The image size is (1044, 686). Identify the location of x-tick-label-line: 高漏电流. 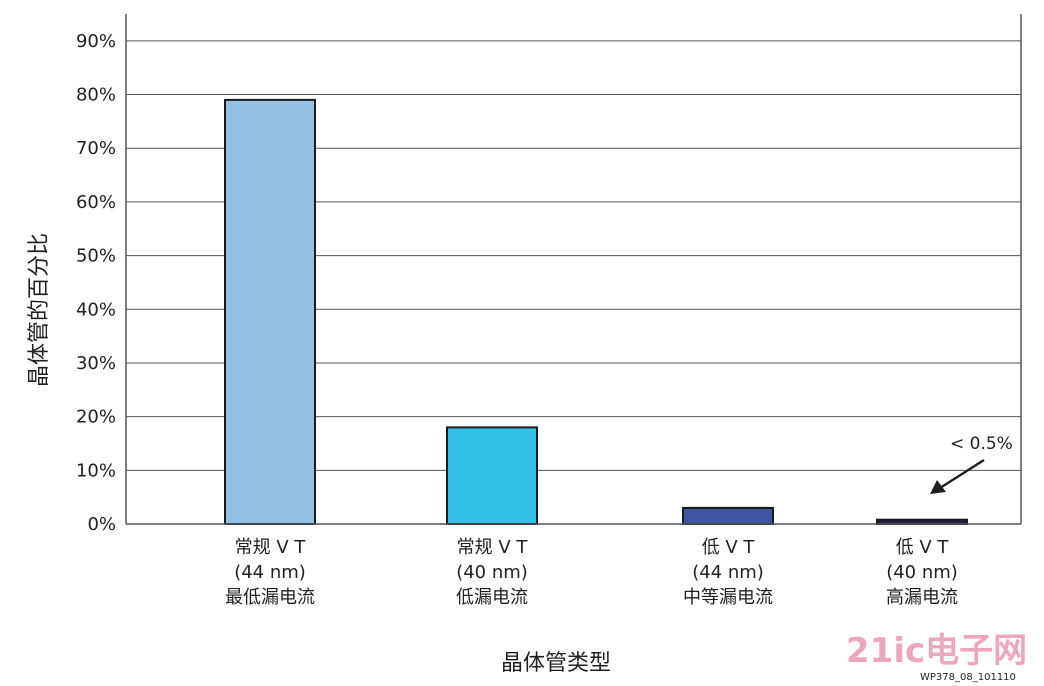
(922, 597).